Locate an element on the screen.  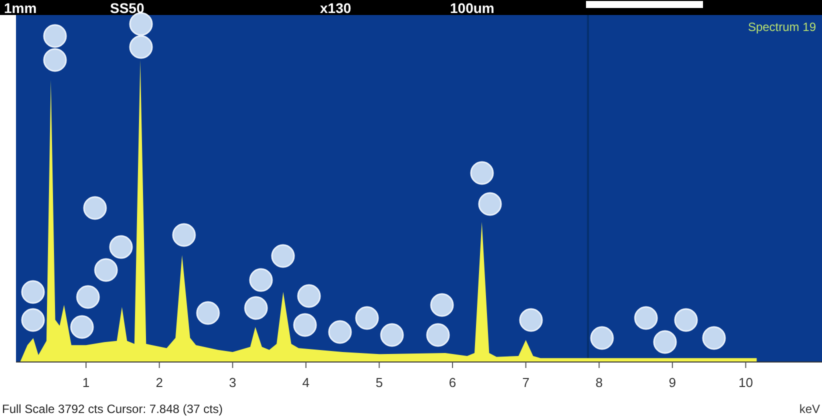
text: x130 is located at coordinates (336, 8).